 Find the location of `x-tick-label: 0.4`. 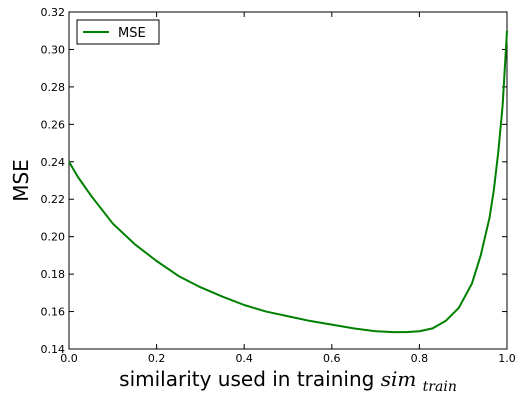

x-tick-label: 0.4 is located at coordinates (244, 358).